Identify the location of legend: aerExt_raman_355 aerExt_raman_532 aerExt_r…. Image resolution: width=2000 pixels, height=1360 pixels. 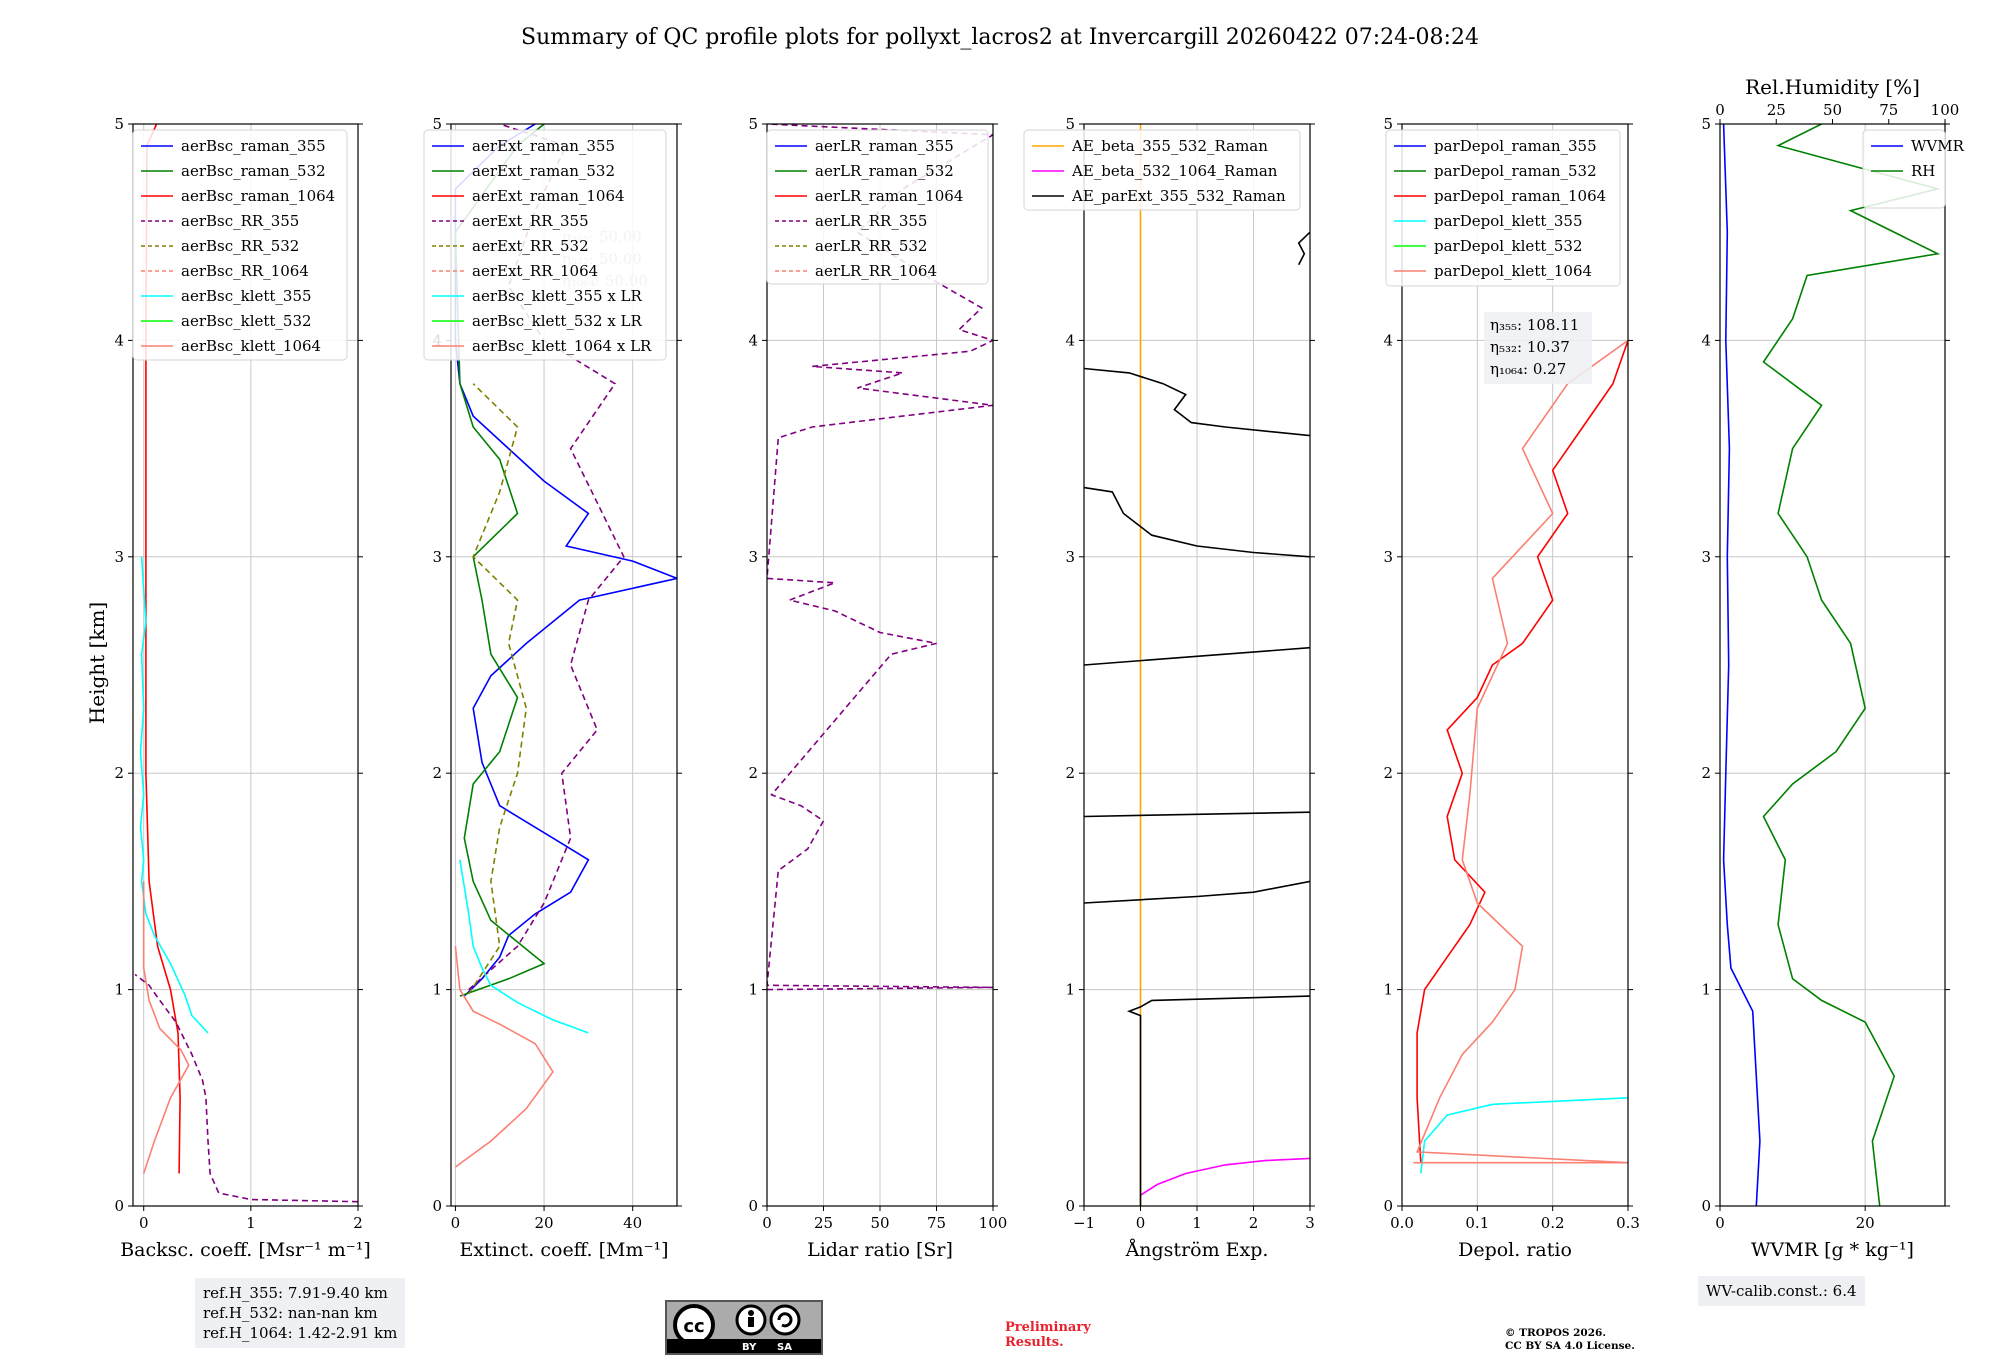
(545, 245).